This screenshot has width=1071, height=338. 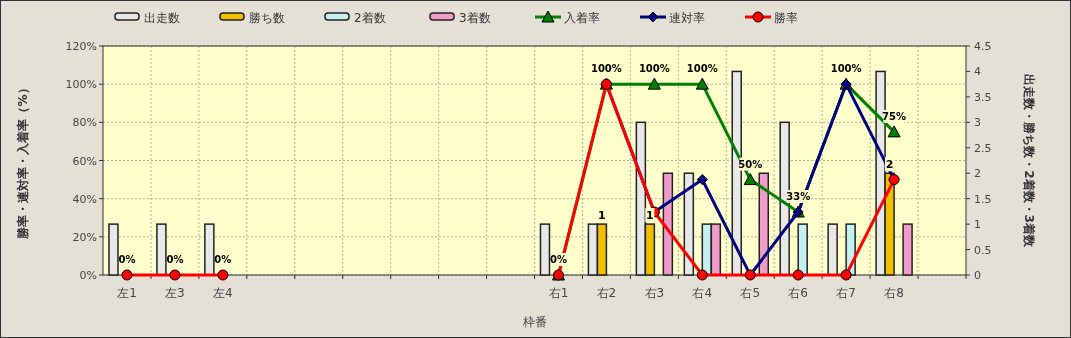 What do you see at coordinates (846, 293) in the screenshot?
I see `x-tick-label: 右7` at bounding box center [846, 293].